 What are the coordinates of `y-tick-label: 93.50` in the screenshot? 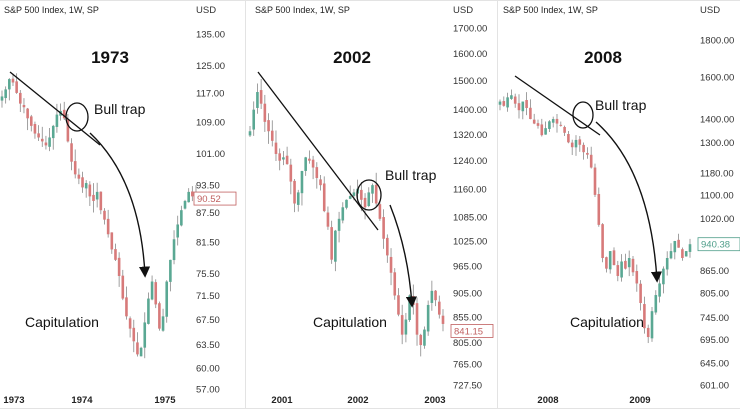 It's located at (208, 186).